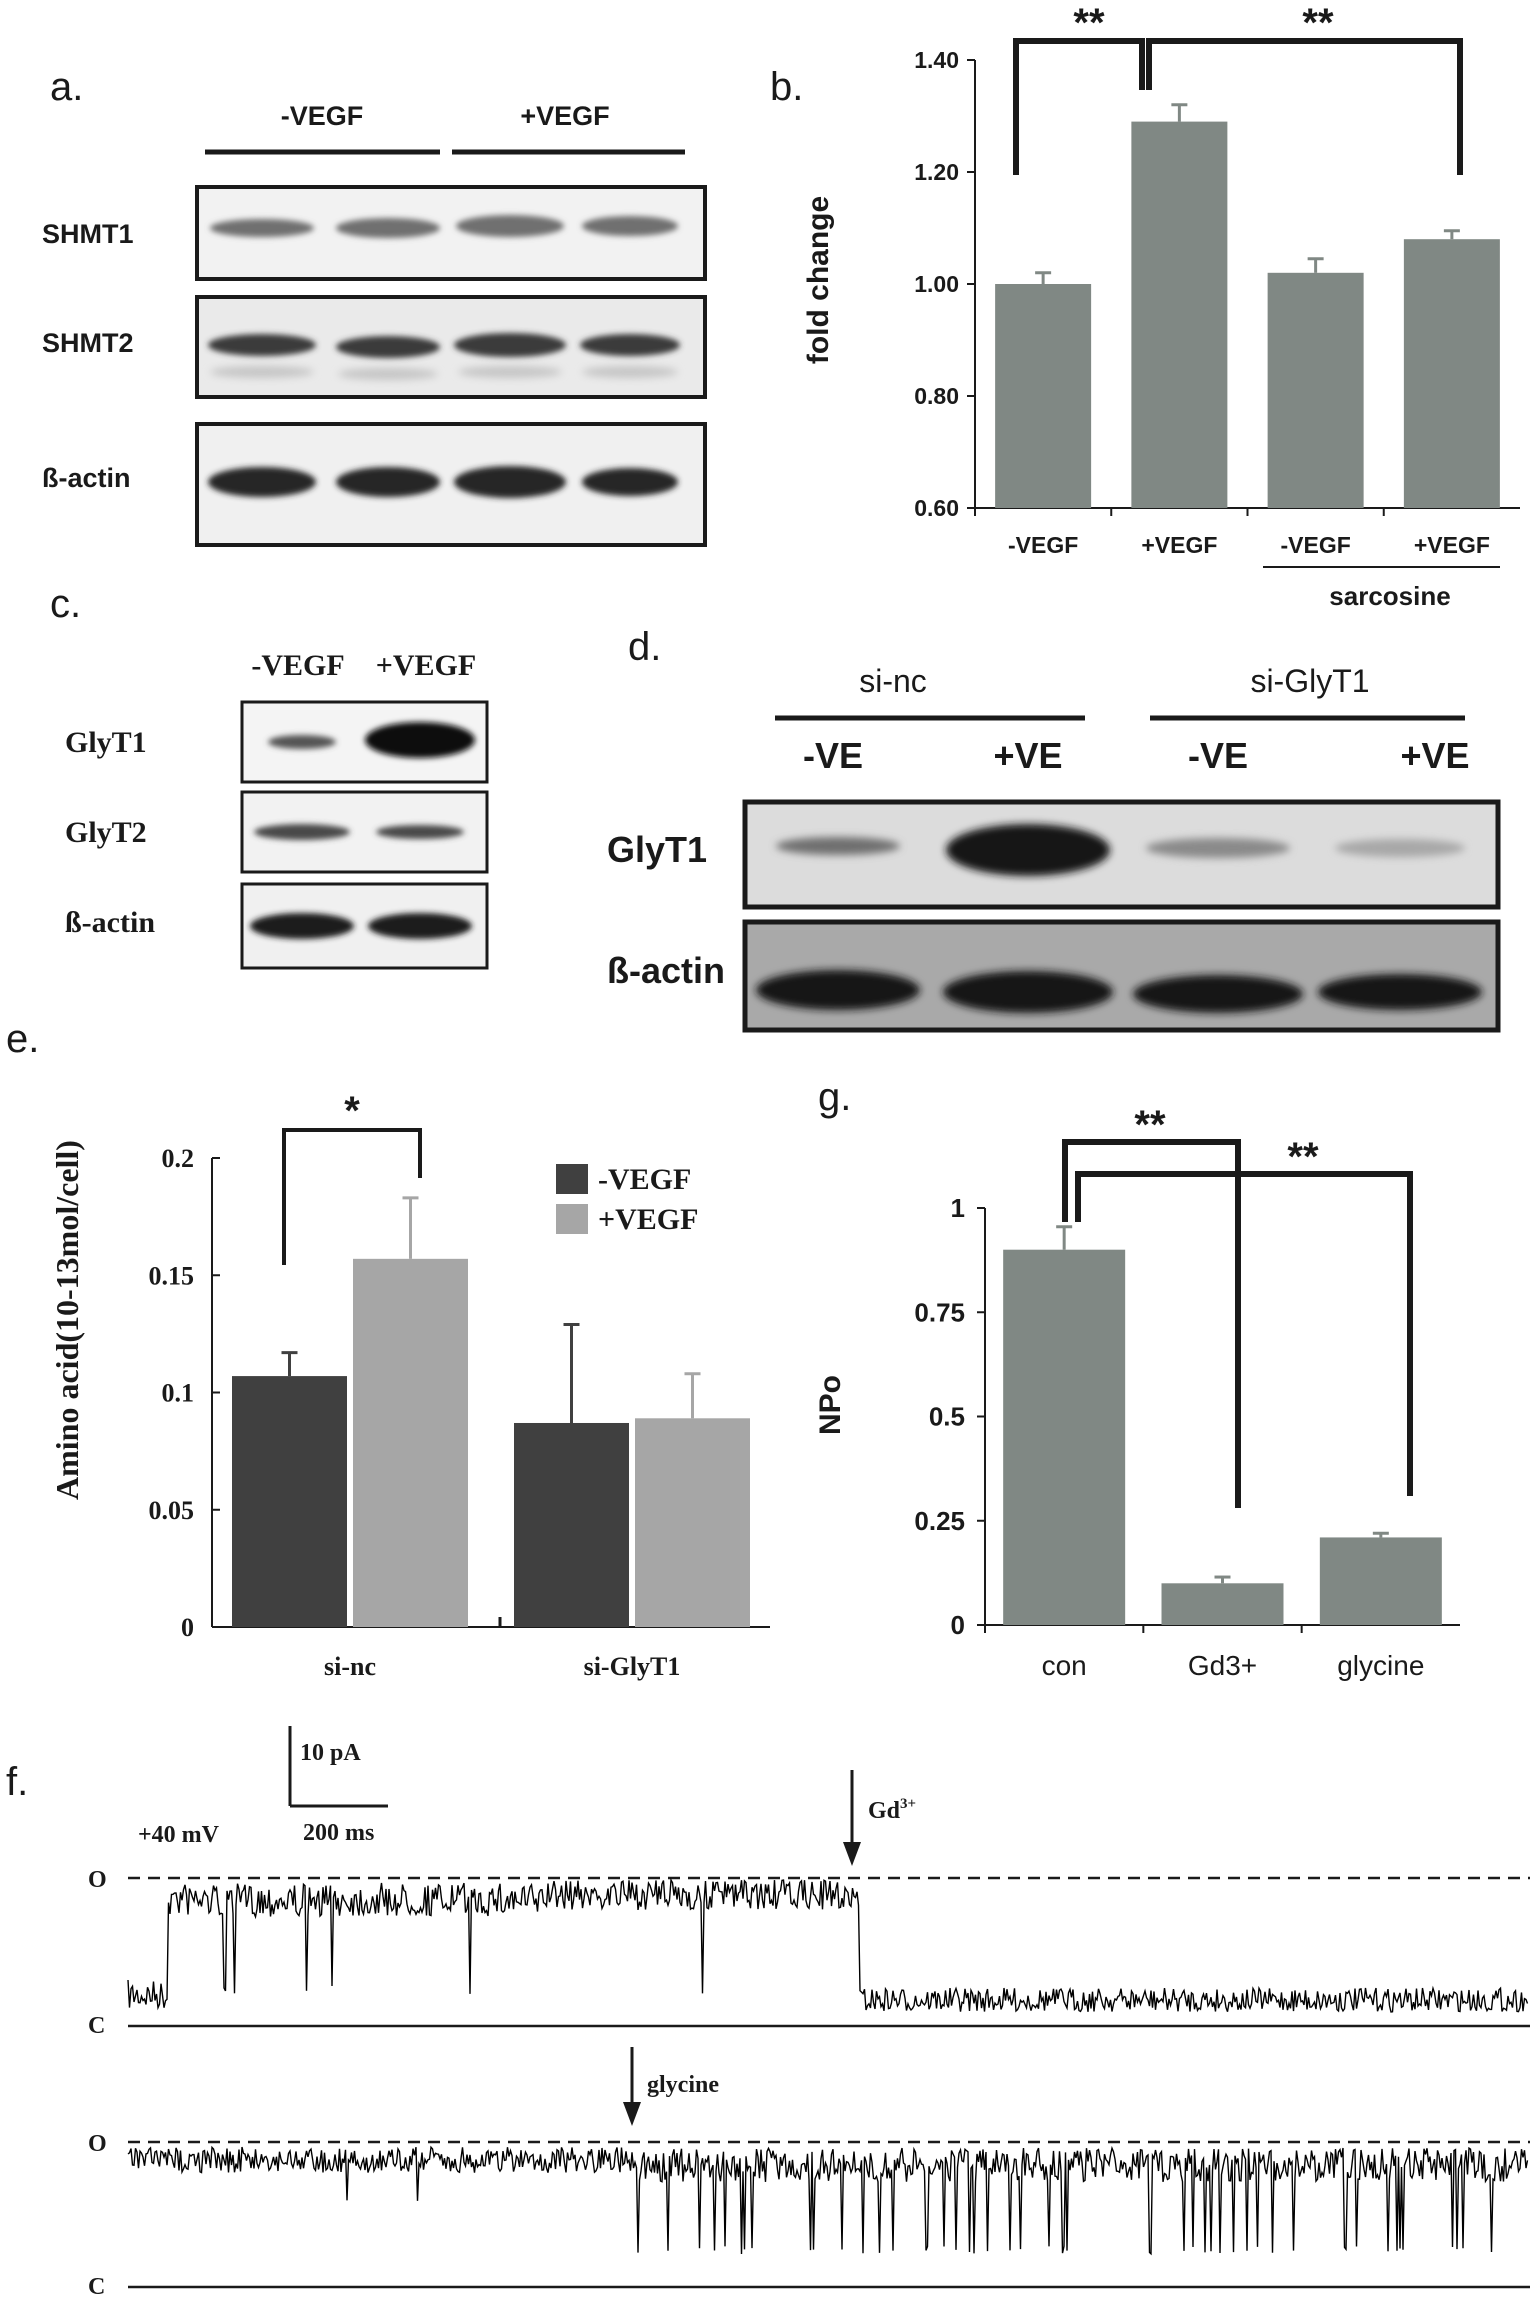 The height and width of the screenshot is (2300, 1532). Describe the element at coordinates (297, 665) in the screenshot. I see `panel-c-col-minus-vegf: -VEGF` at that location.